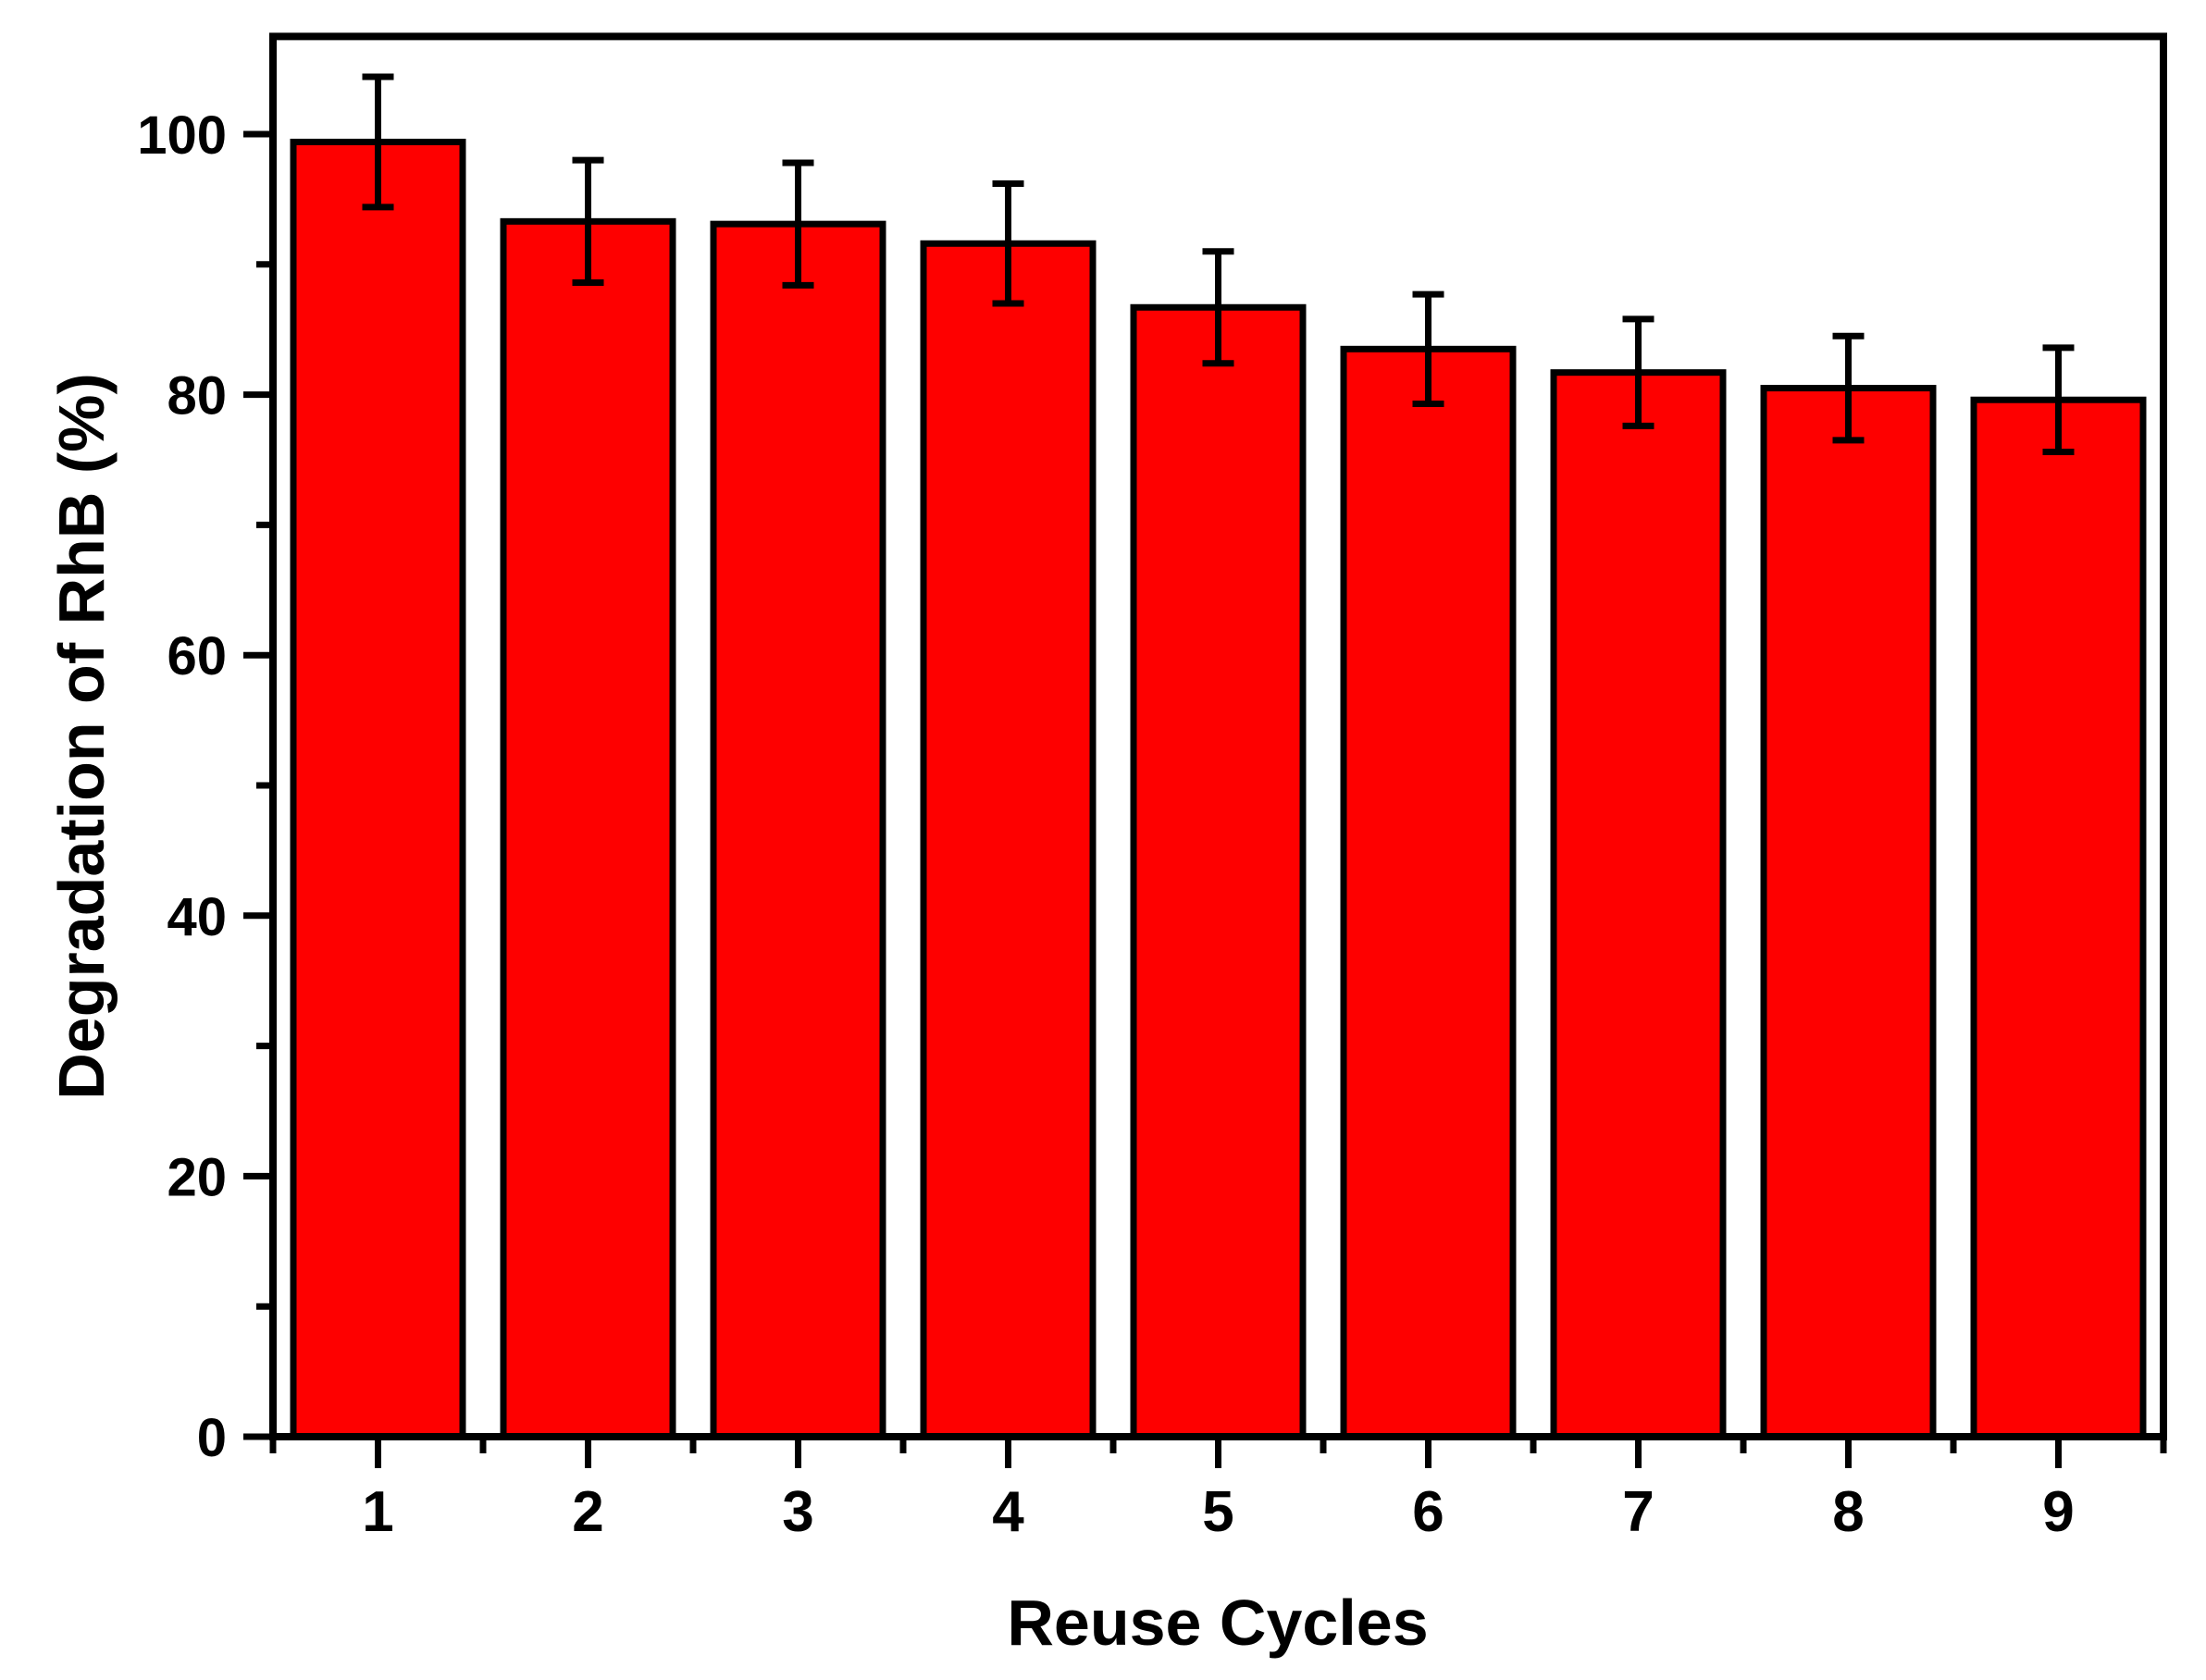  I want to click on y-tick-label: 0, so click(212, 1438).